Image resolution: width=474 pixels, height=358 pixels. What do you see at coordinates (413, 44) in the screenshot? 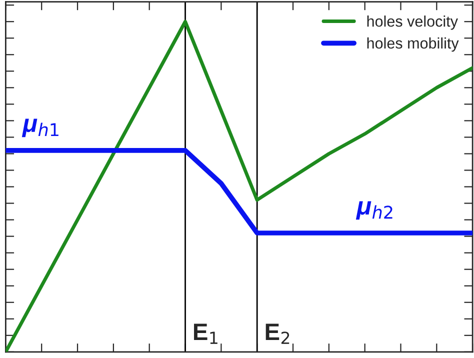
I see `legend-label: holes mobility` at bounding box center [413, 44].